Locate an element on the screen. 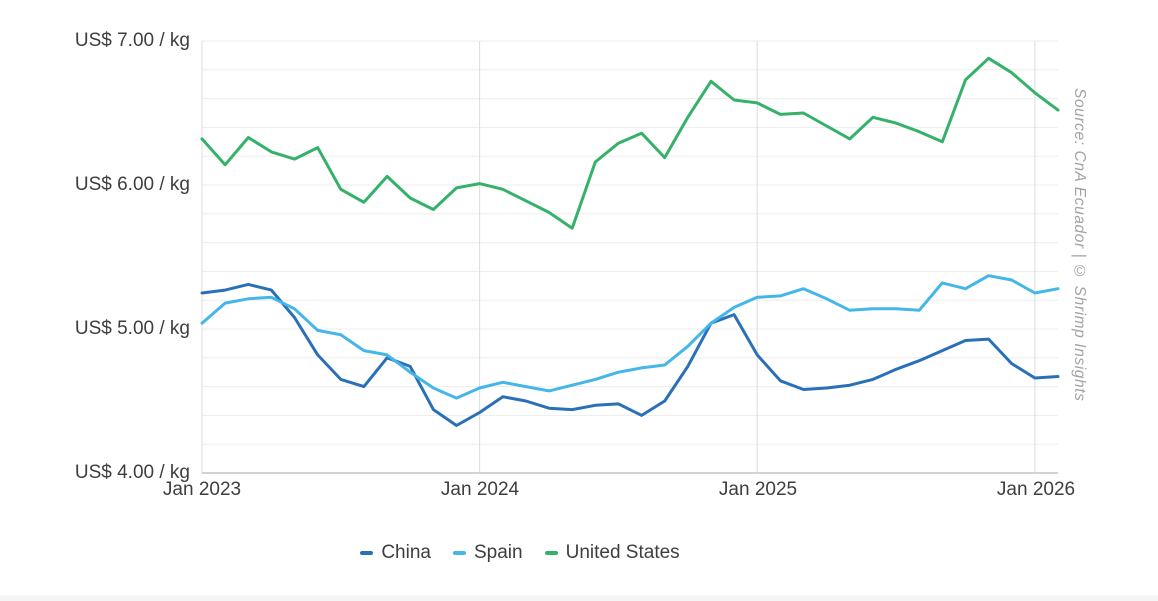 This screenshot has width=1158, height=601. x-tick-2024: Jan 2024 is located at coordinates (480, 489).